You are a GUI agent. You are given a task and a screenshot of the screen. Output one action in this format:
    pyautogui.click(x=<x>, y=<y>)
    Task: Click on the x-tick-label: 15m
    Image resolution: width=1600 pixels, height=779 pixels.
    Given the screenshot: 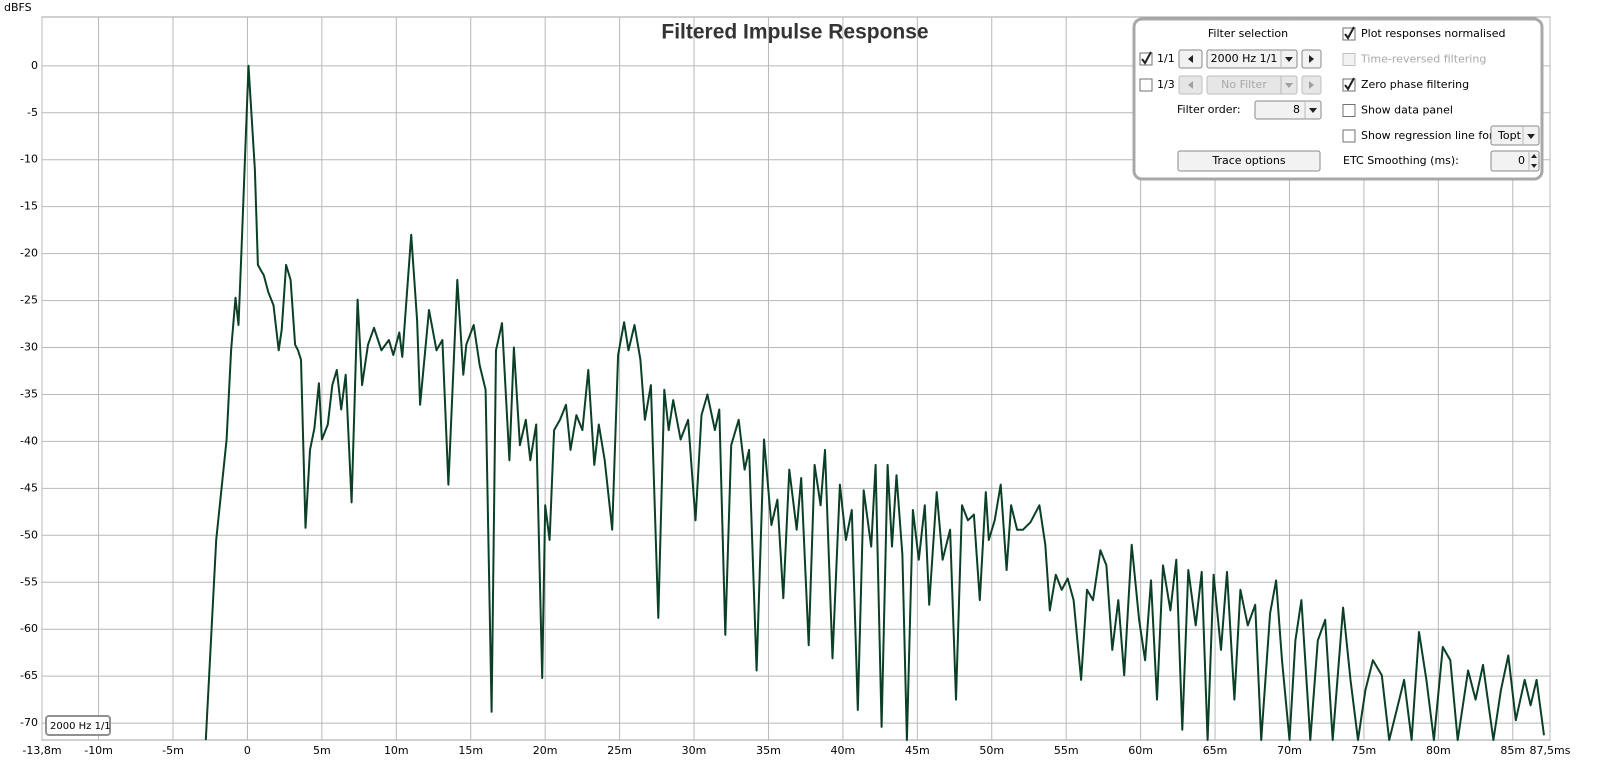 What is the action you would take?
    pyautogui.click(x=470, y=750)
    